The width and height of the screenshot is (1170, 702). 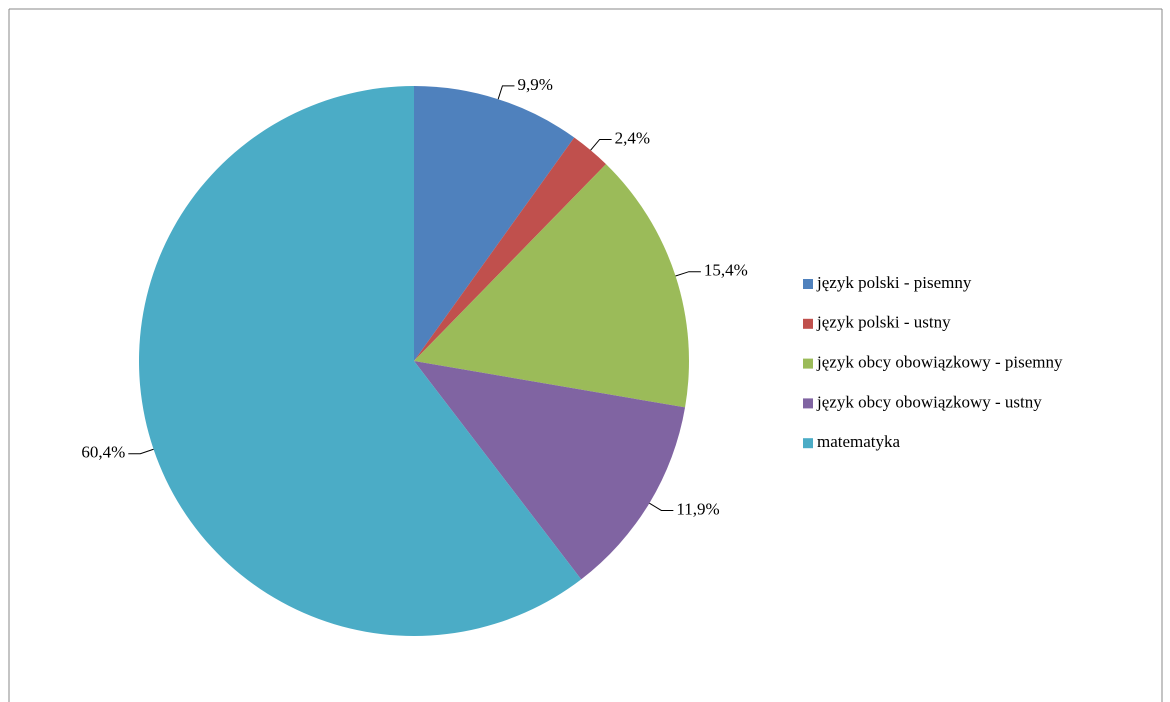 What do you see at coordinates (103, 452) in the screenshot?
I see `data-label: 60,4%` at bounding box center [103, 452].